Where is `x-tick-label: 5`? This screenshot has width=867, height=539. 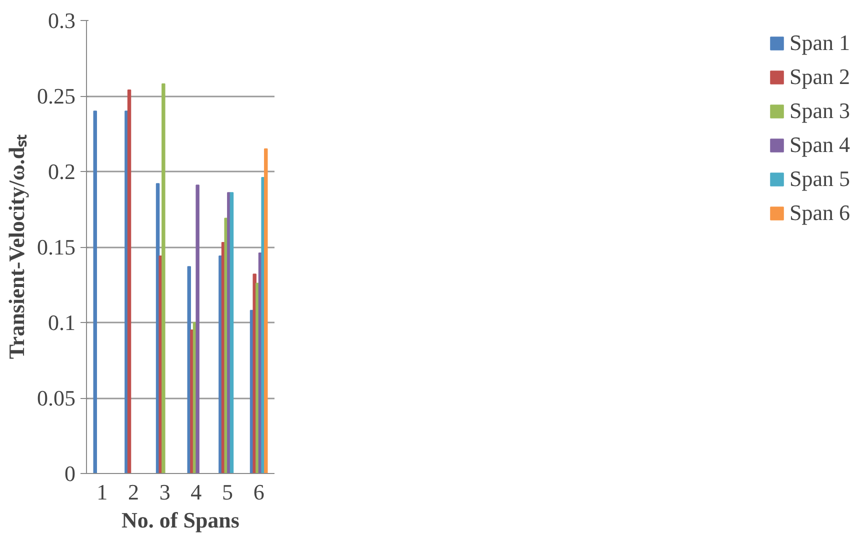
x-tick-label: 5 is located at coordinates (227, 492).